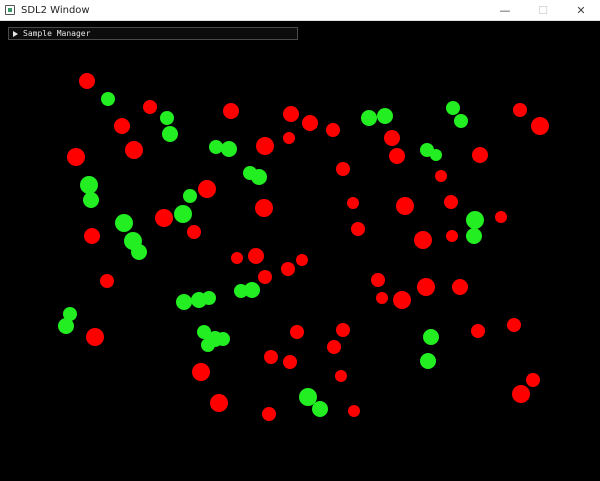 The width and height of the screenshot is (600, 481). Describe the element at coordinates (300, 10) in the screenshot. I see `window-titlebar: SDL2 Window — ☐ ✕` at that location.